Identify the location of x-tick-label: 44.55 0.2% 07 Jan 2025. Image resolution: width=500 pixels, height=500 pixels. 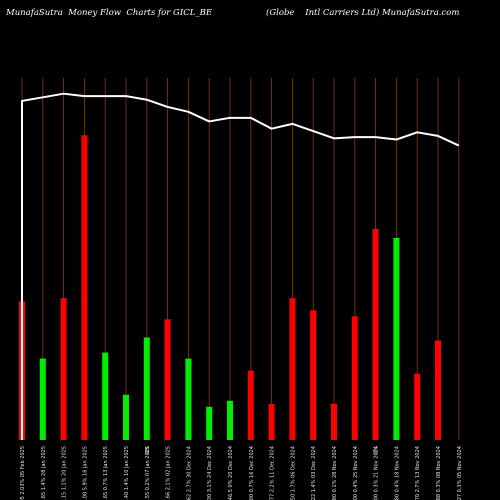
(148, 473).